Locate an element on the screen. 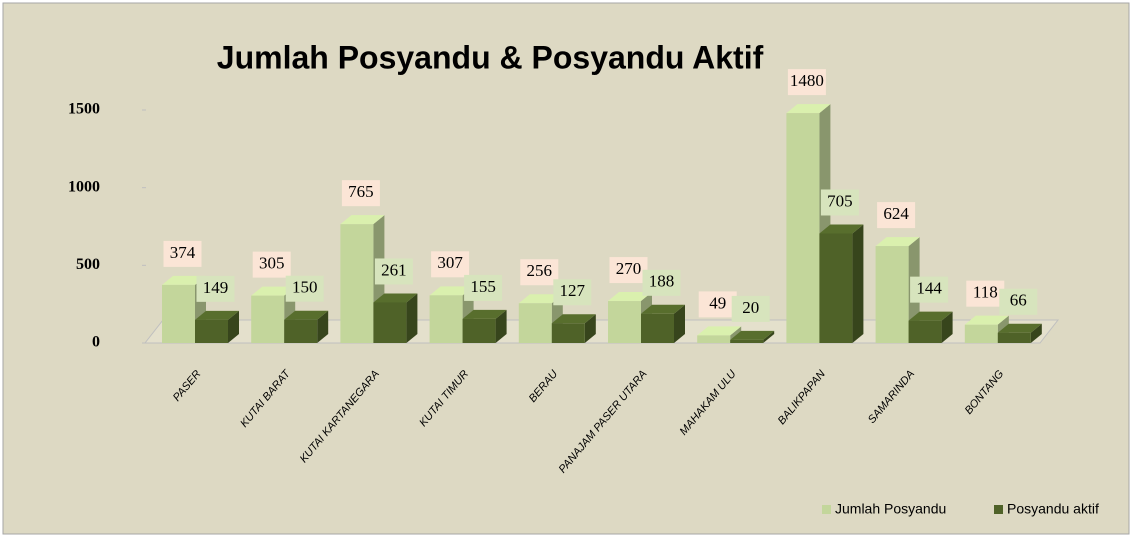  value-label: 374 is located at coordinates (183, 252).